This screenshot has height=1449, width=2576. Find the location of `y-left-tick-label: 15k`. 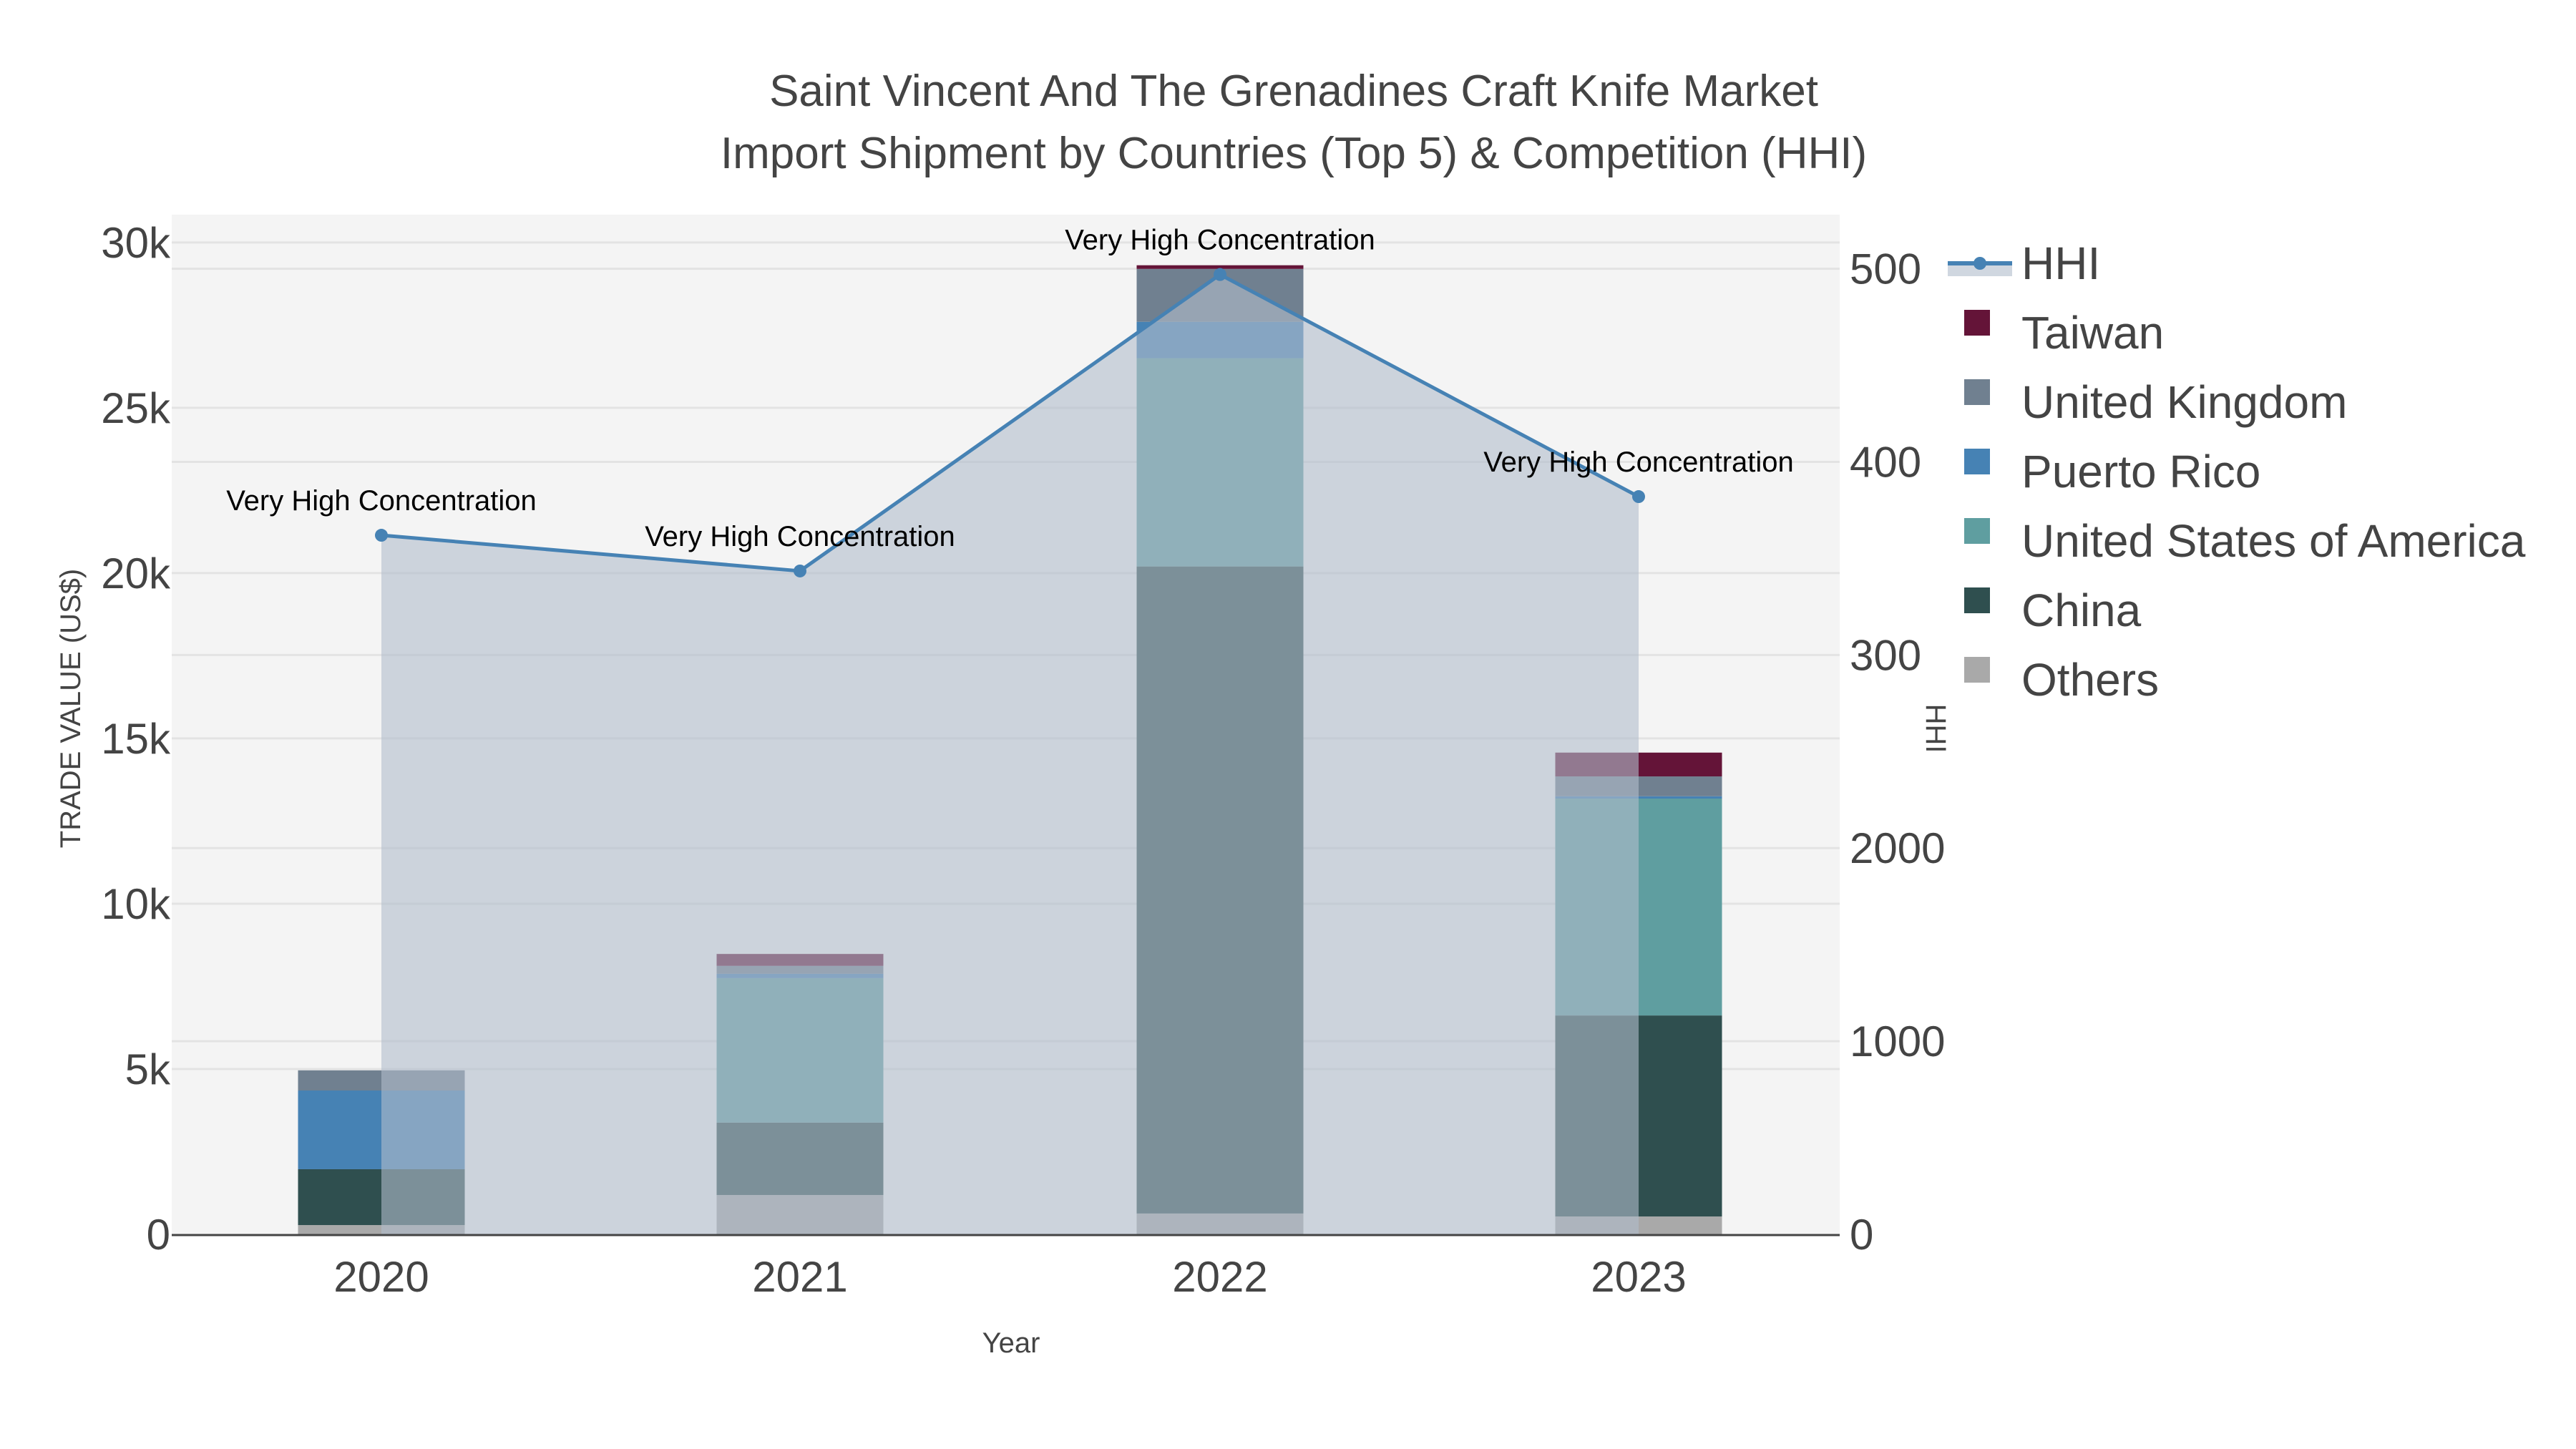

y-left-tick-label: 15k is located at coordinates (136, 739).